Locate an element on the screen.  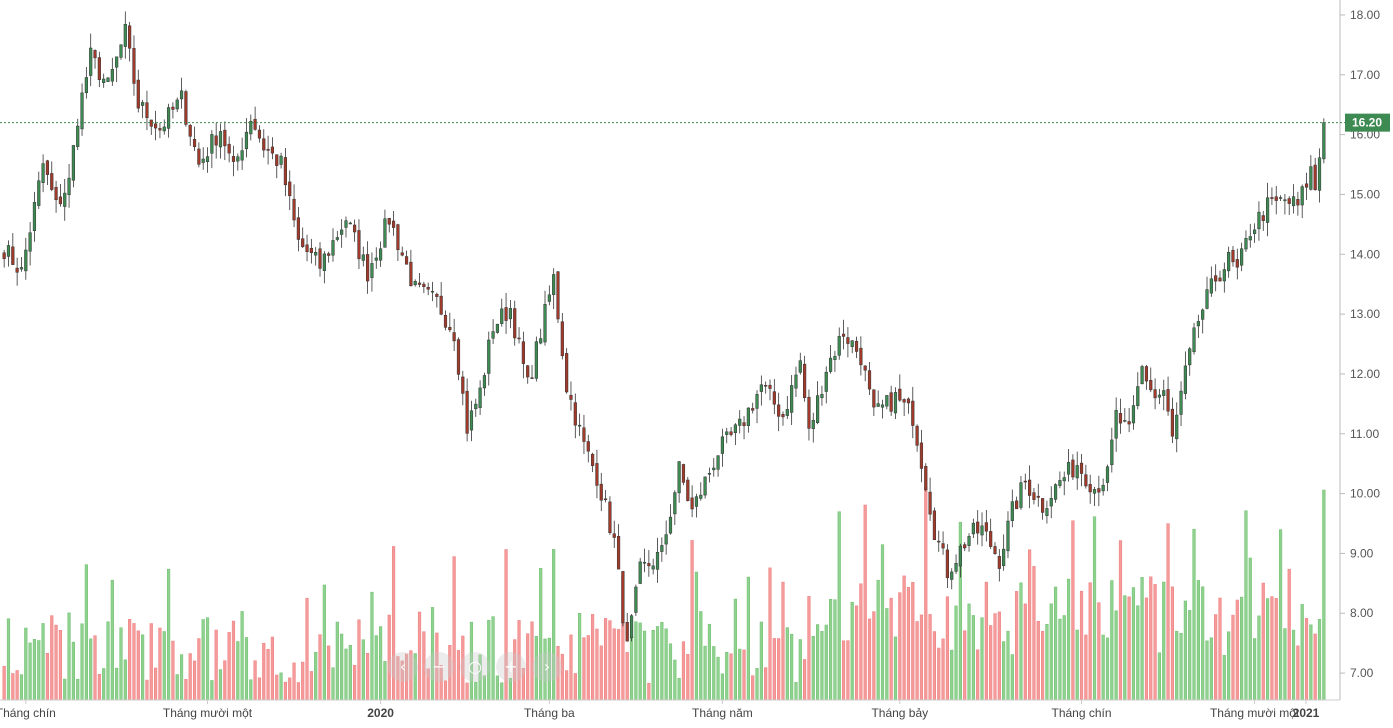
chart-navigation: ‹ − ○ + › is located at coordinates (475, 667).